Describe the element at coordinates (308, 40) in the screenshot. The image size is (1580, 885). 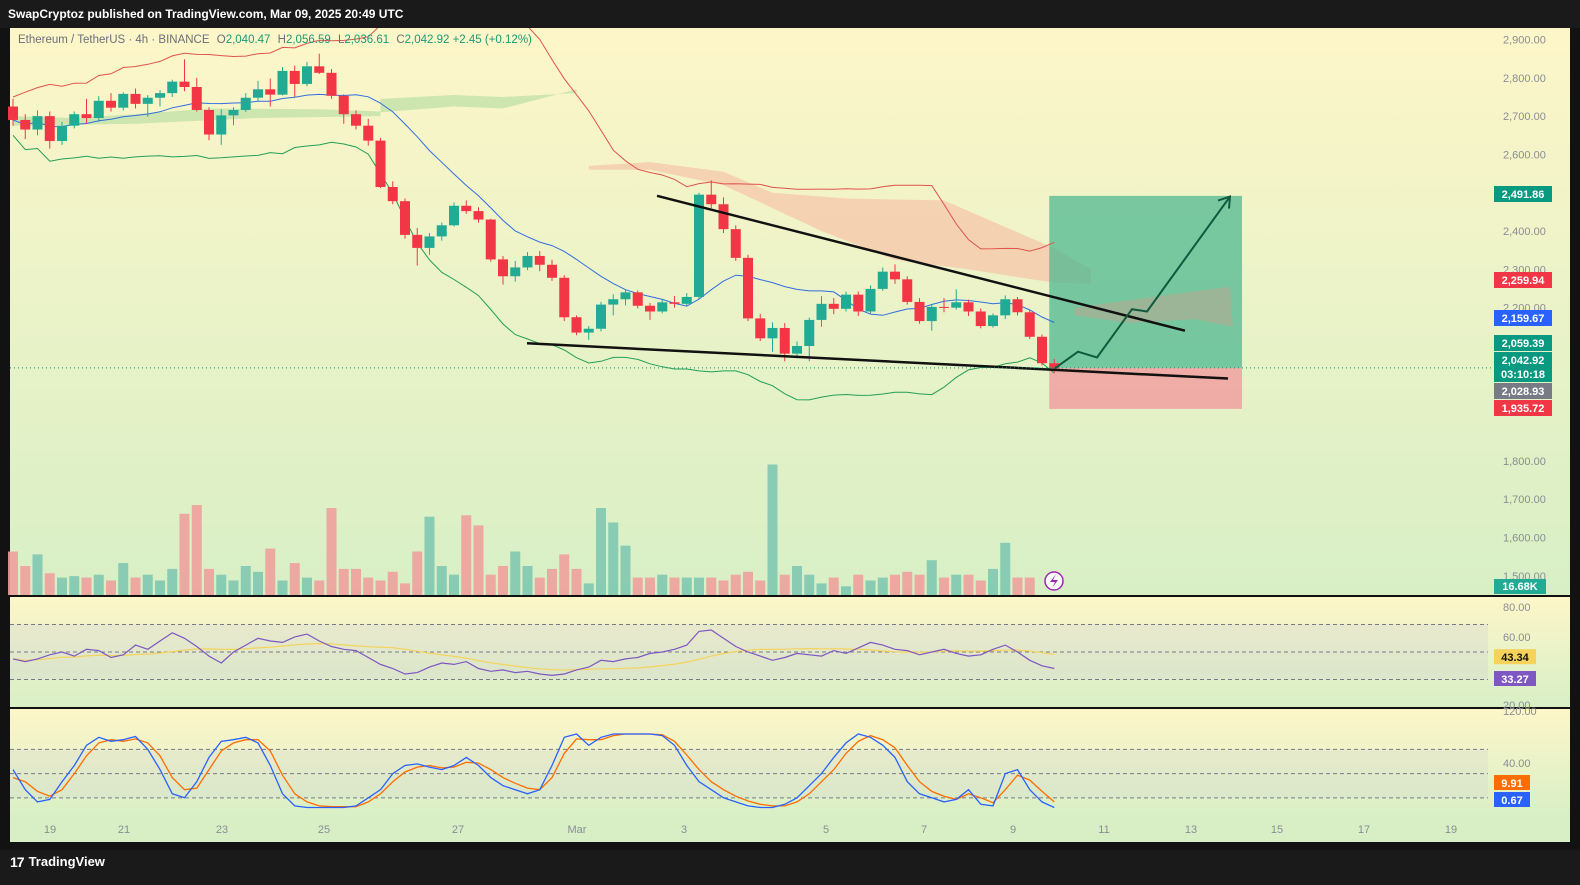
I see `high-value: 2,056.59` at that location.